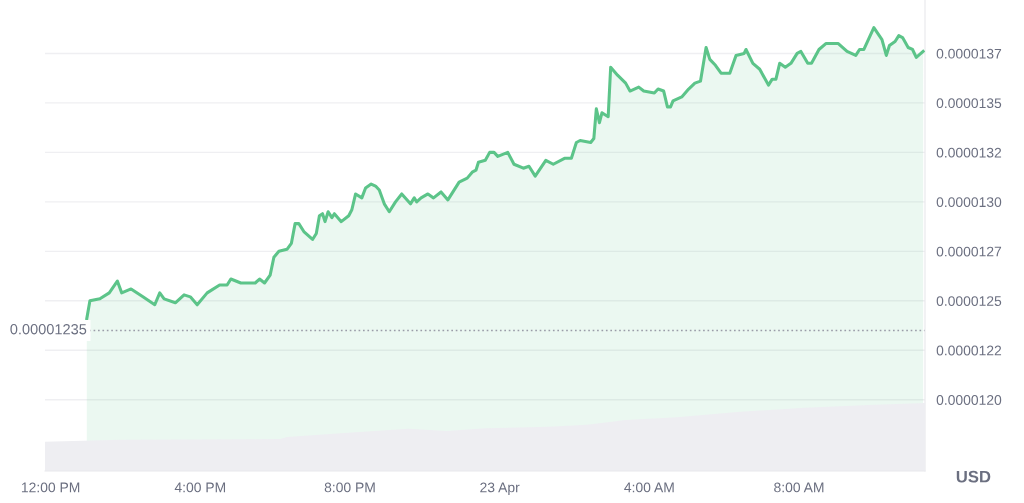 This screenshot has height=503, width=1024. Describe the element at coordinates (969, 350) in the screenshot. I see `y-tick-label: 0.0000122` at that location.